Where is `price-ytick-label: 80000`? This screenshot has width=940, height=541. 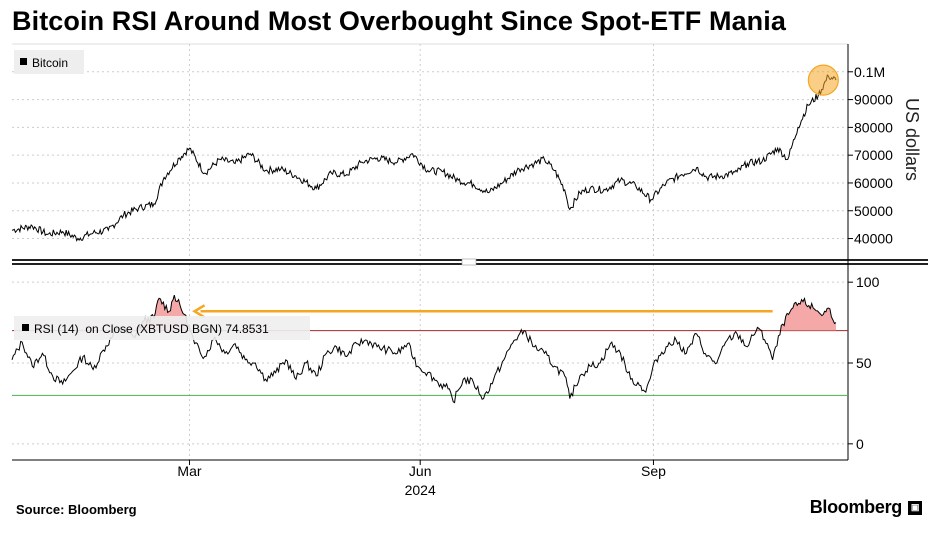
price-ytick-label: 80000 is located at coordinates (873, 127).